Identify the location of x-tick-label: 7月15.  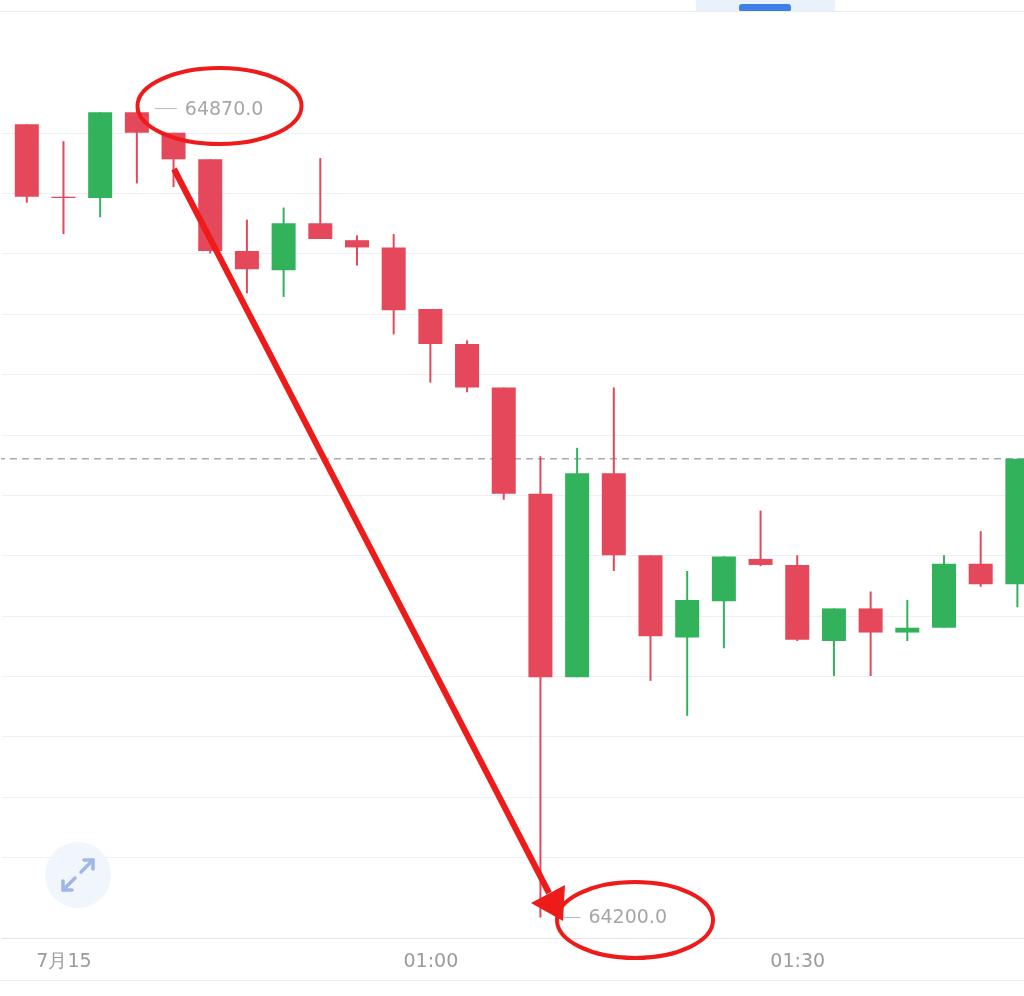
(64, 959).